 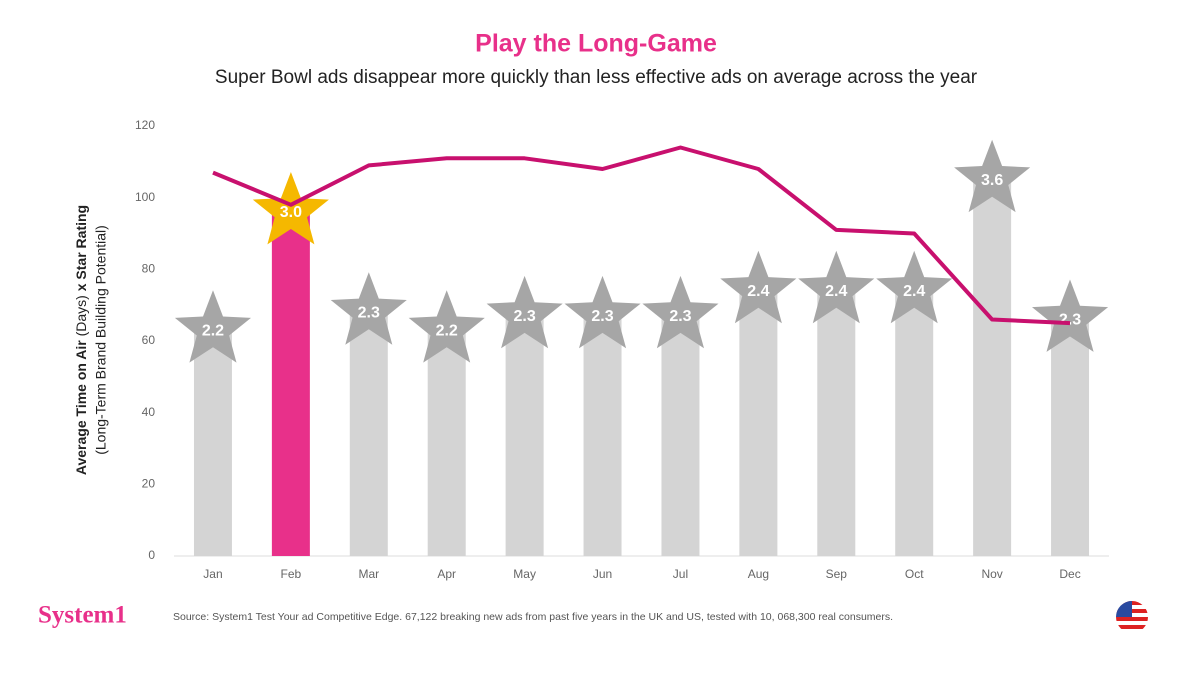 What do you see at coordinates (149, 484) in the screenshot?
I see `y-tick-label: 20` at bounding box center [149, 484].